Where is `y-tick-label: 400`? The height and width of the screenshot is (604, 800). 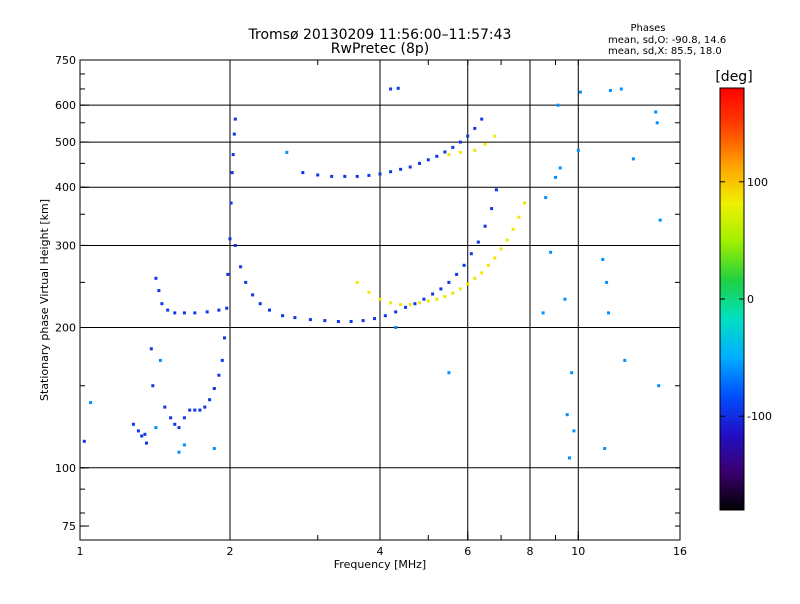 y-tick-label: 400 is located at coordinates (65, 187).